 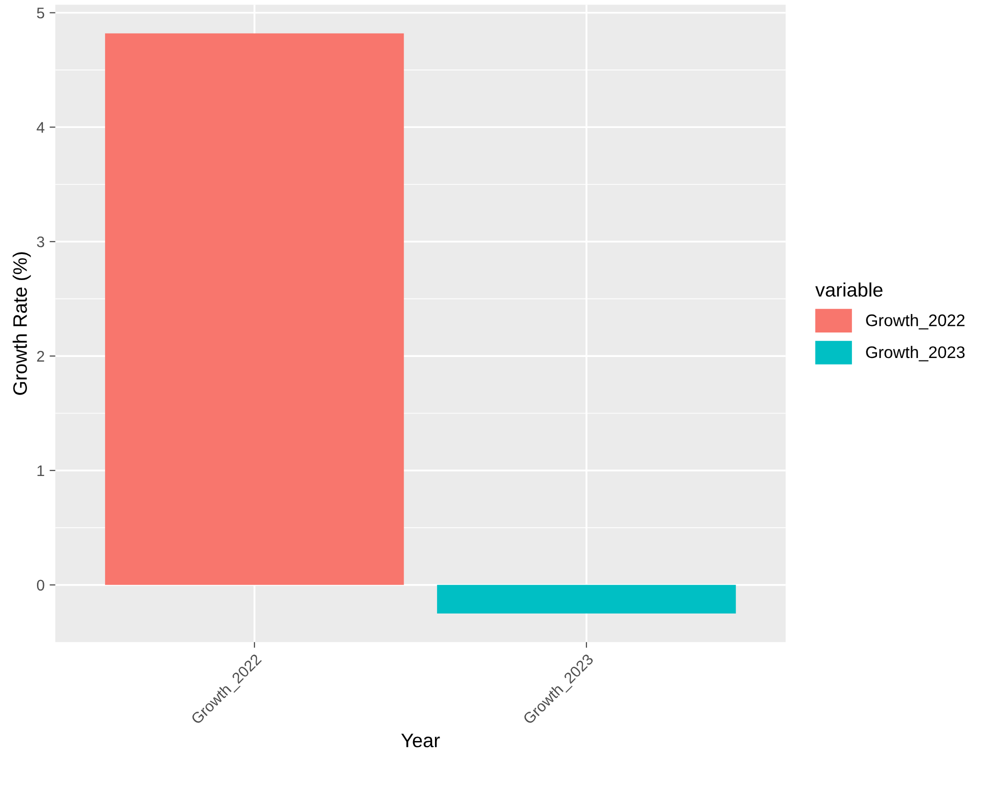 What do you see at coordinates (915, 354) in the screenshot?
I see `legend-label: Growth_2023` at bounding box center [915, 354].